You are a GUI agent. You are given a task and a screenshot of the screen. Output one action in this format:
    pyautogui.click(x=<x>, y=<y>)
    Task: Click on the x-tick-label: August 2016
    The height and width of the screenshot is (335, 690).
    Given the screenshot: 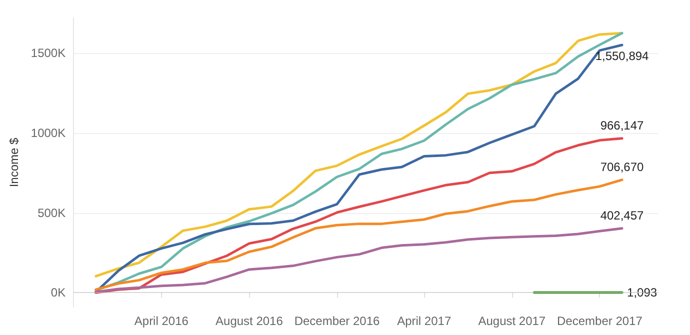 What is the action you would take?
    pyautogui.click(x=250, y=321)
    